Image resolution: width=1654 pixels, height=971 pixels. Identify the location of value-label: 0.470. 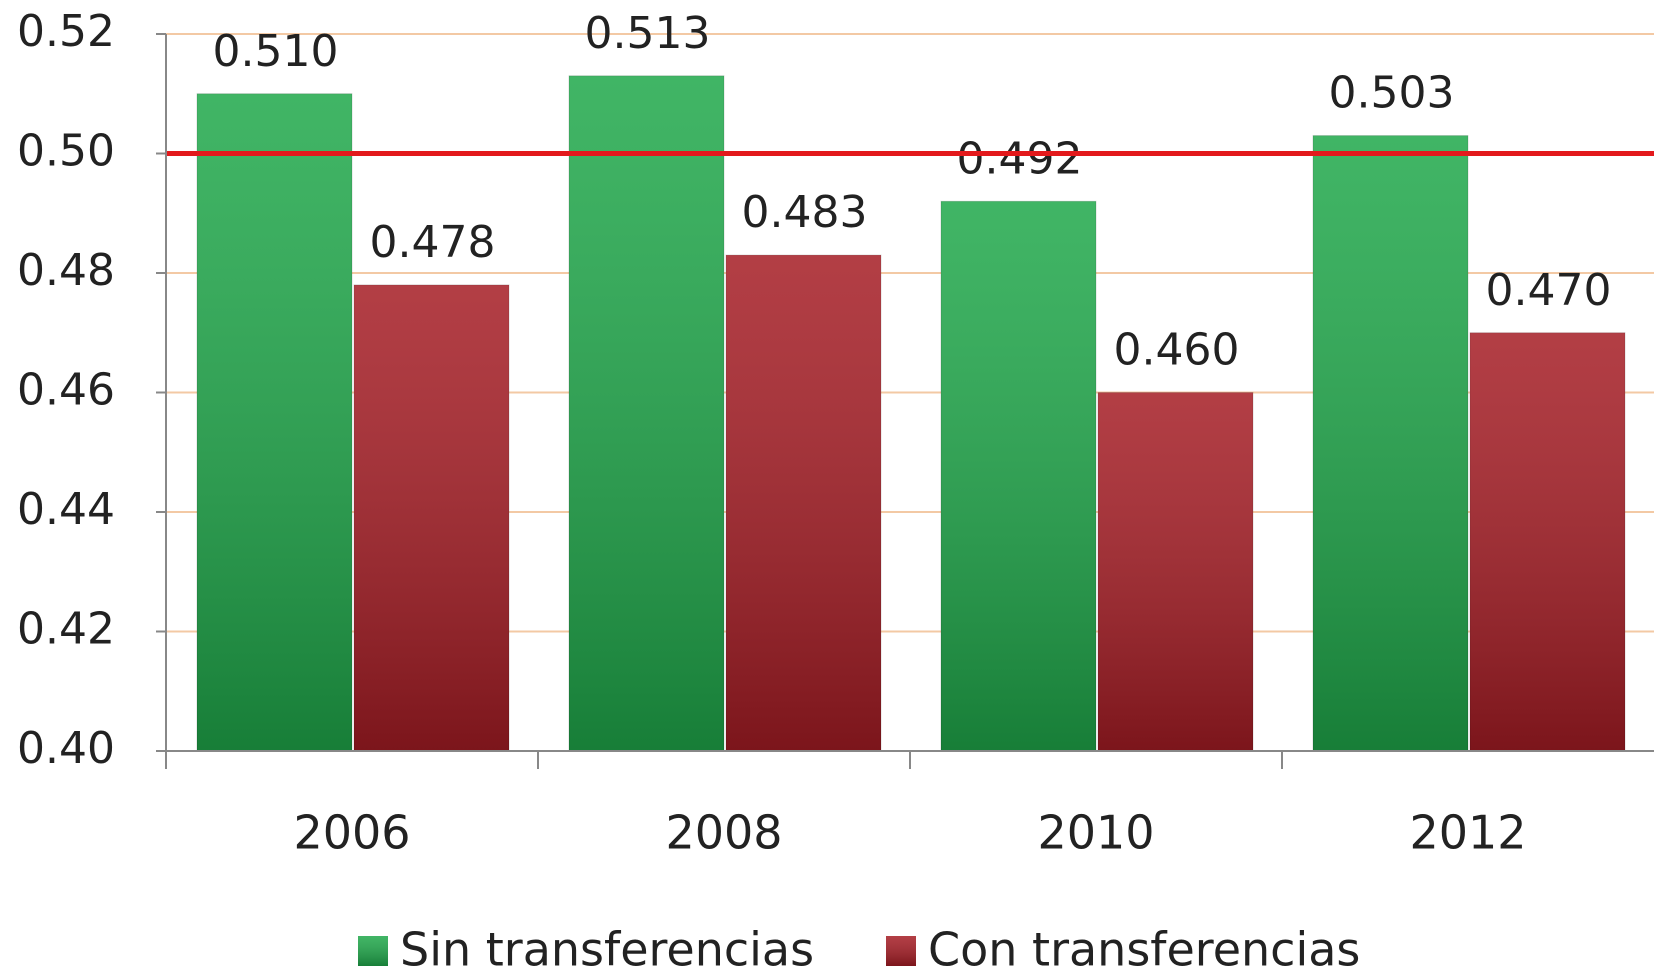
(1549, 290).